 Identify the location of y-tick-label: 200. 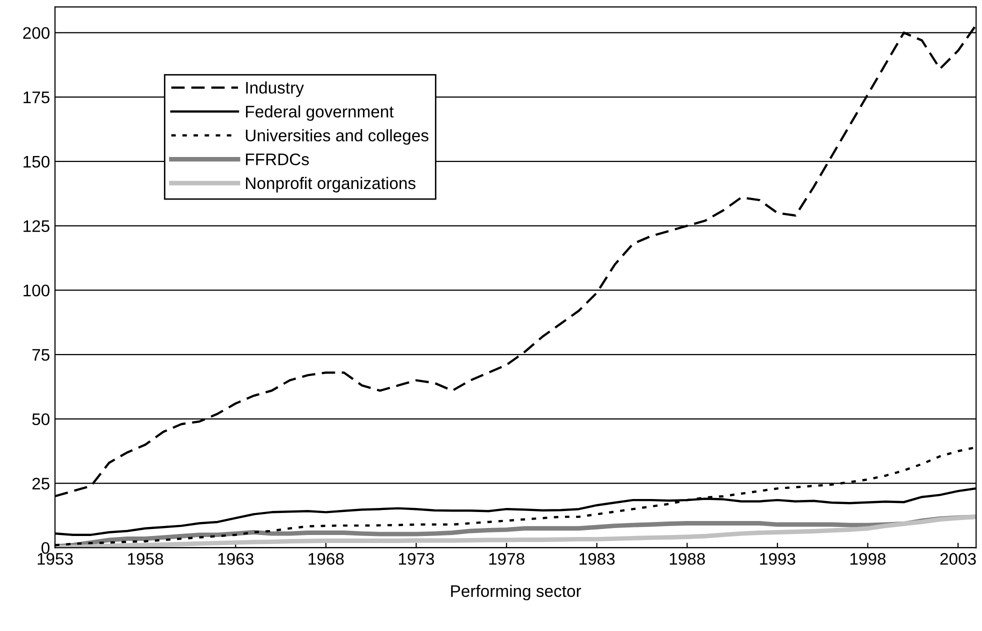
(36, 33).